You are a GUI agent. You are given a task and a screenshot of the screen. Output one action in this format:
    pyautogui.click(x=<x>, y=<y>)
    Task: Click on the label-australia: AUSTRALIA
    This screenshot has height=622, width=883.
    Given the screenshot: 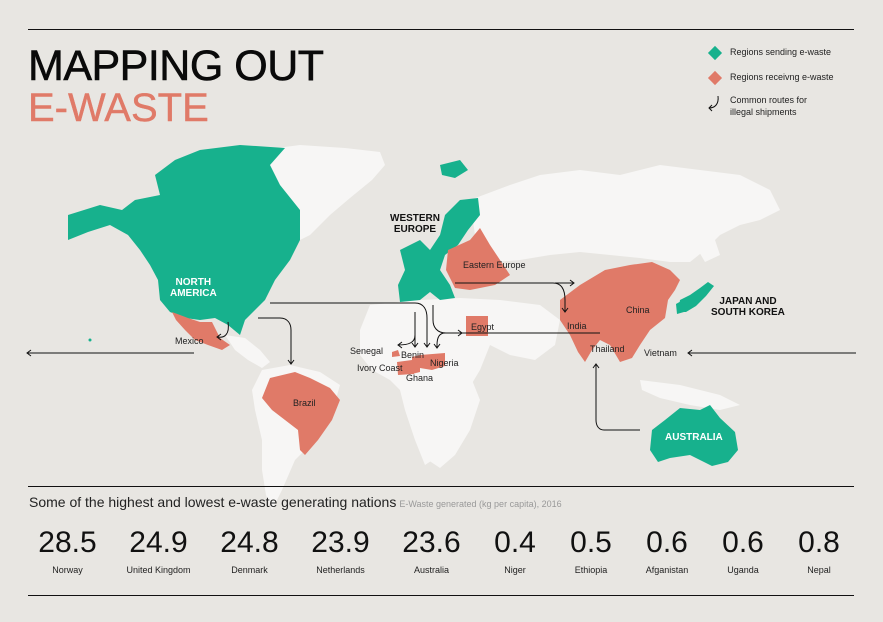 What is the action you would take?
    pyautogui.click(x=694, y=437)
    